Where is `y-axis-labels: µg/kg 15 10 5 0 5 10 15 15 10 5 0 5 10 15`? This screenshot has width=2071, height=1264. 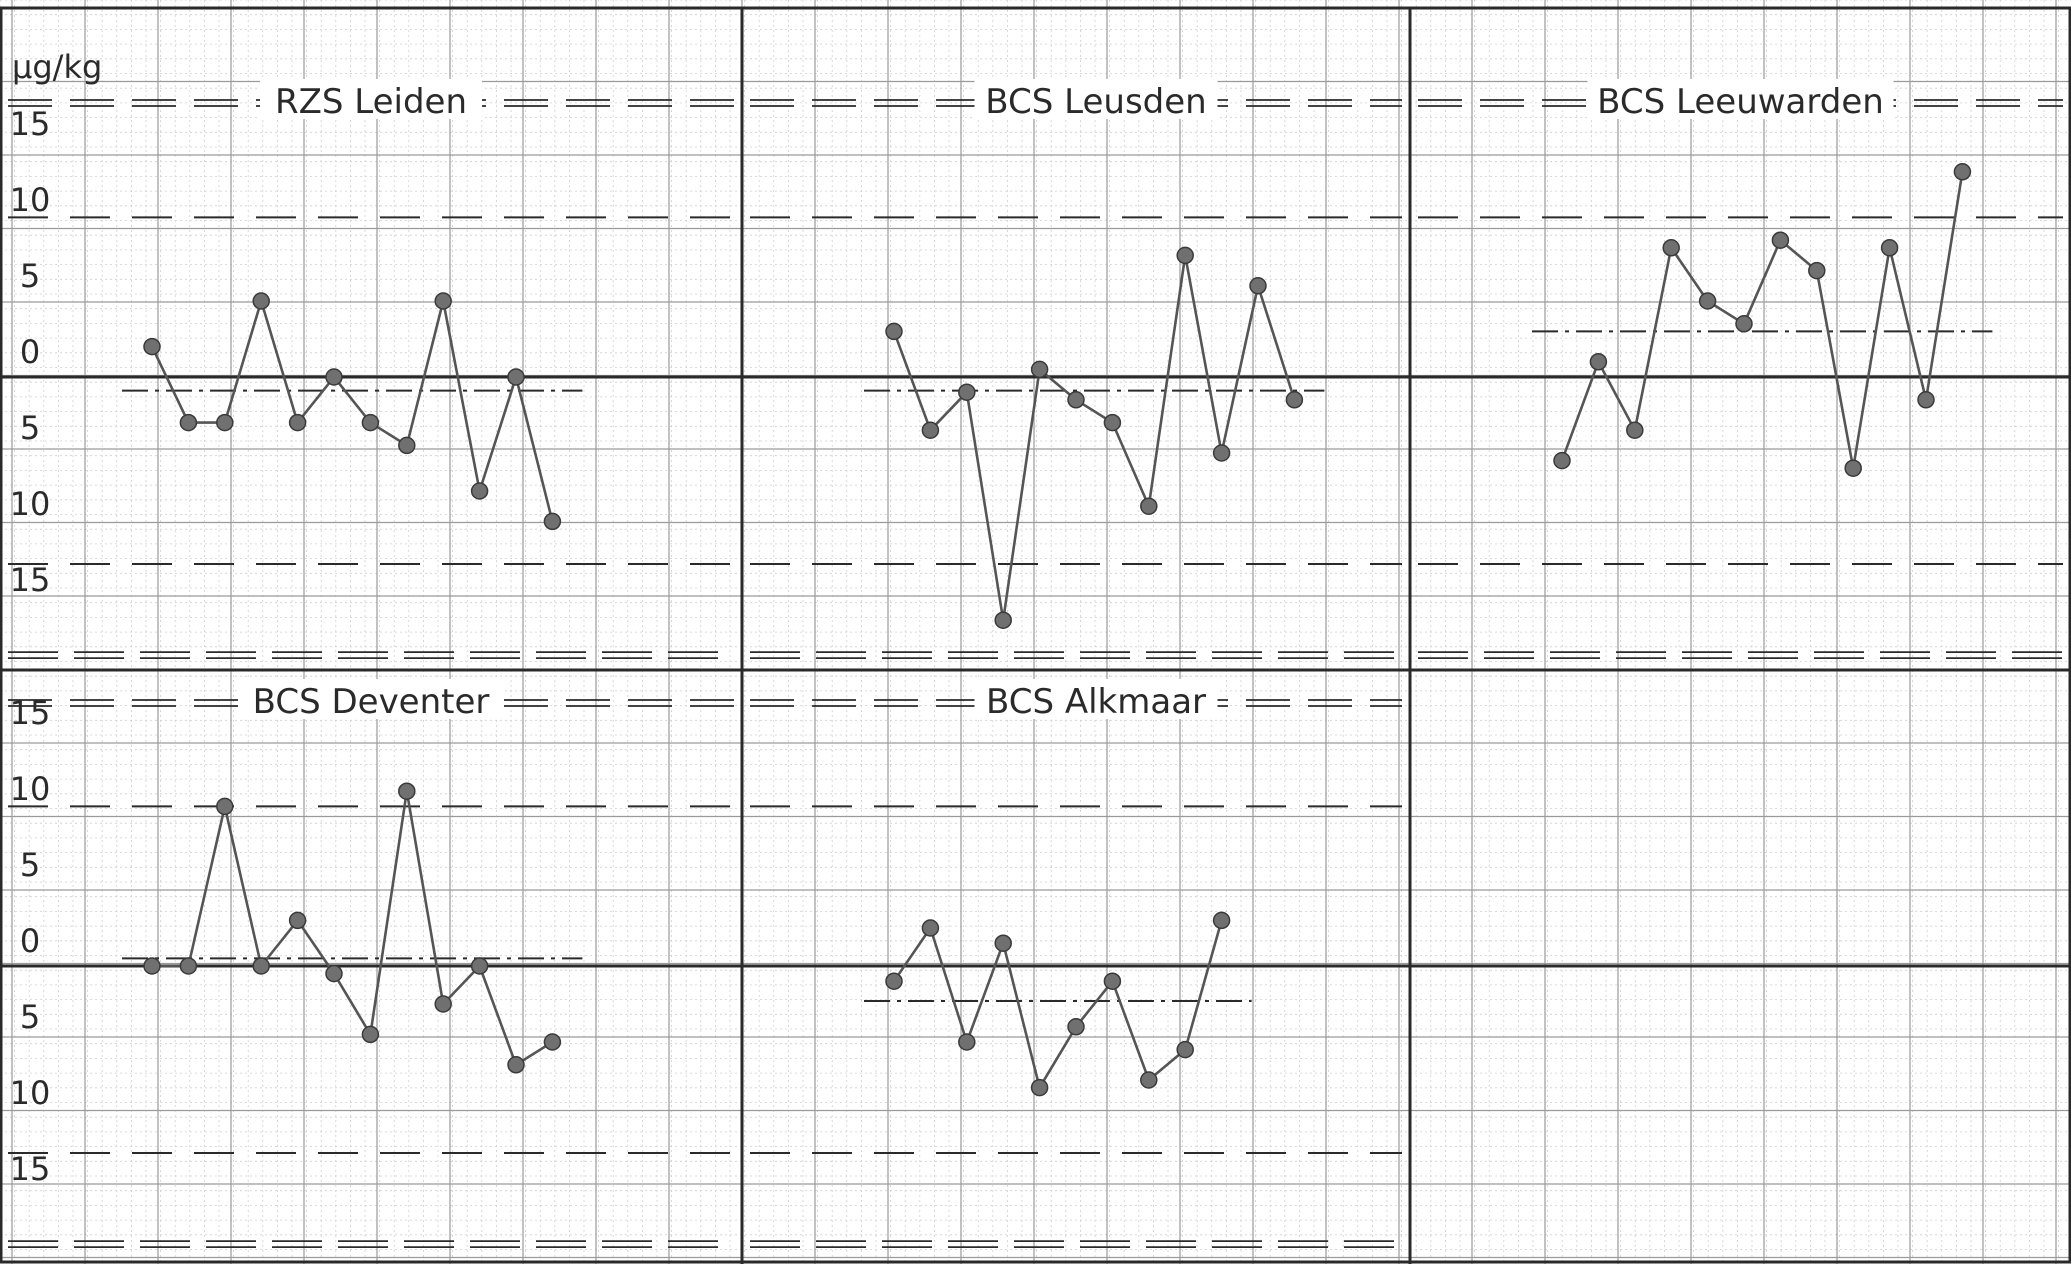
y-axis-labels: µg/kg 15 10 5 0 5 10 15 15 10 5 0 5 10 15 is located at coordinates (56, 618).